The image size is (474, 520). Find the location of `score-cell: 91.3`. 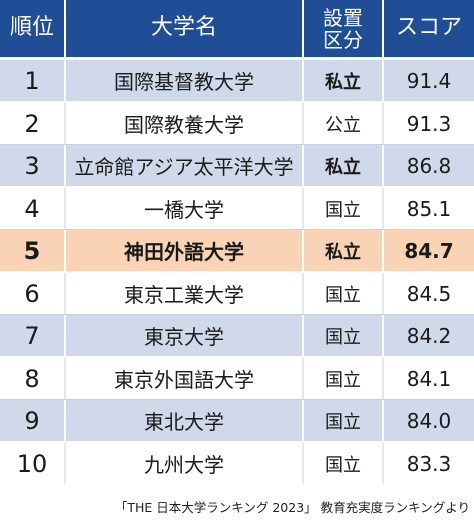

score-cell: 91.3 is located at coordinates (429, 123).